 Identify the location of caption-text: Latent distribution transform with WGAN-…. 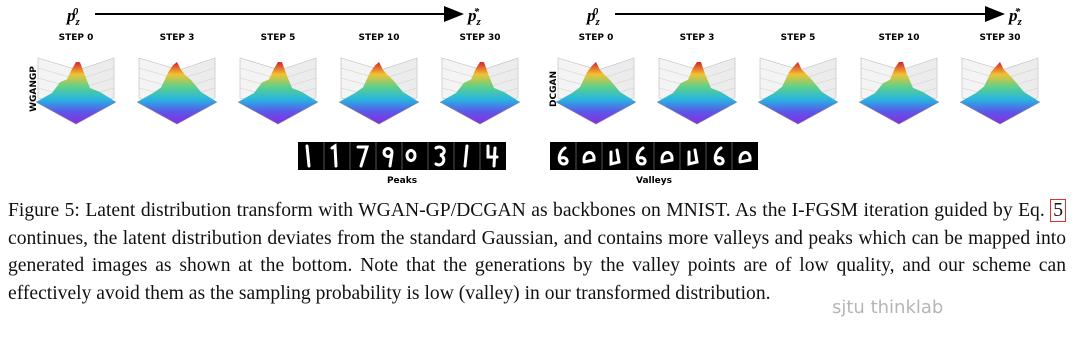
(562, 210).